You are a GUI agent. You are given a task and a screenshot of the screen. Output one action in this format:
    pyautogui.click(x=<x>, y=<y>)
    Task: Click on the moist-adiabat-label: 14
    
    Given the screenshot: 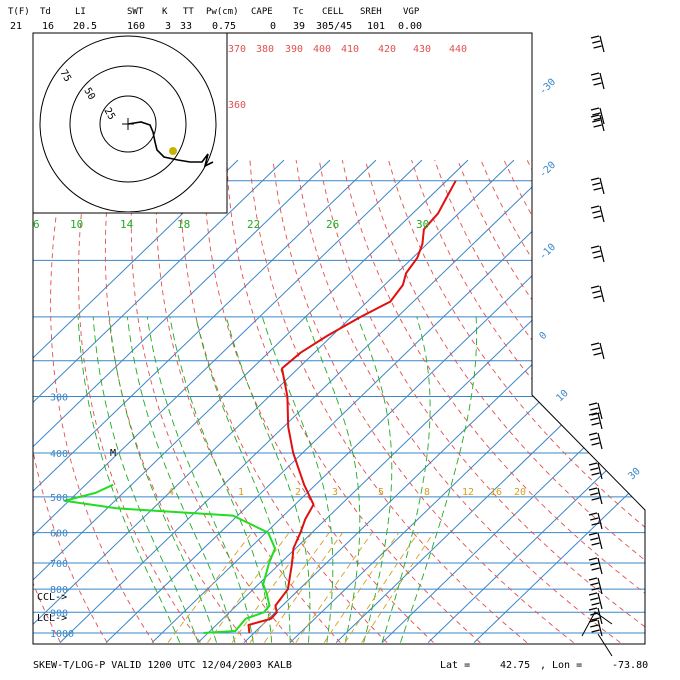 What is the action you would take?
    pyautogui.click(x=127, y=224)
    